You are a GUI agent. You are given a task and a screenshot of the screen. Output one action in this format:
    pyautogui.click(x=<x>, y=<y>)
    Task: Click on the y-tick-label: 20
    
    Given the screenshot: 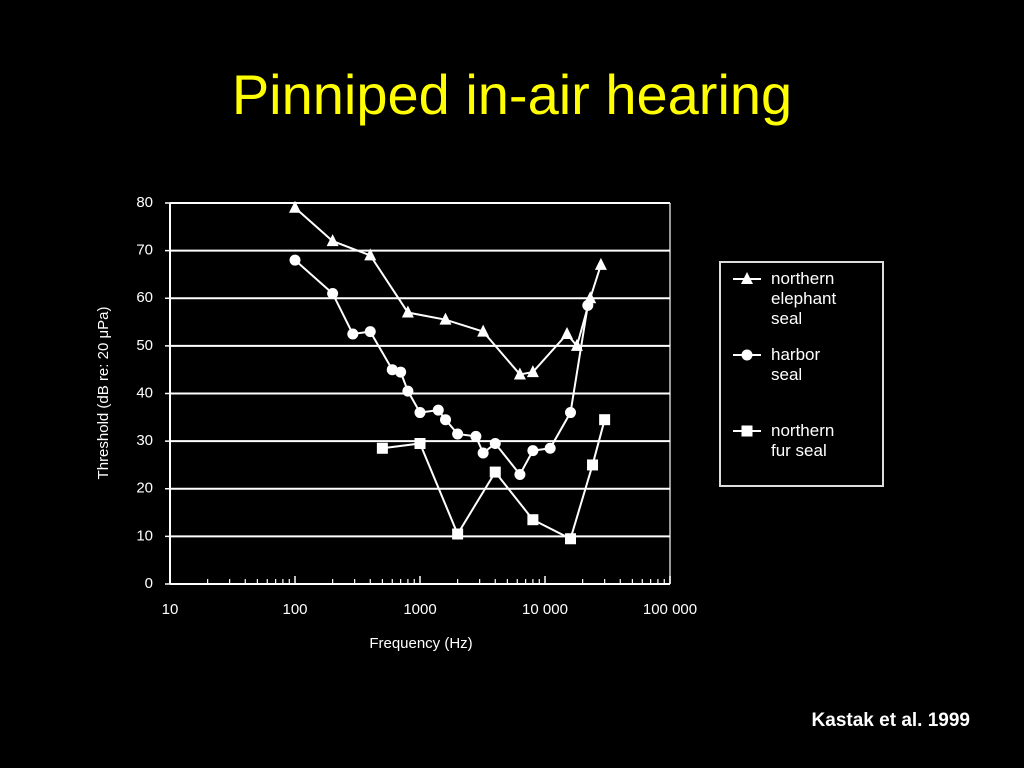 What is the action you would take?
    pyautogui.click(x=144, y=488)
    